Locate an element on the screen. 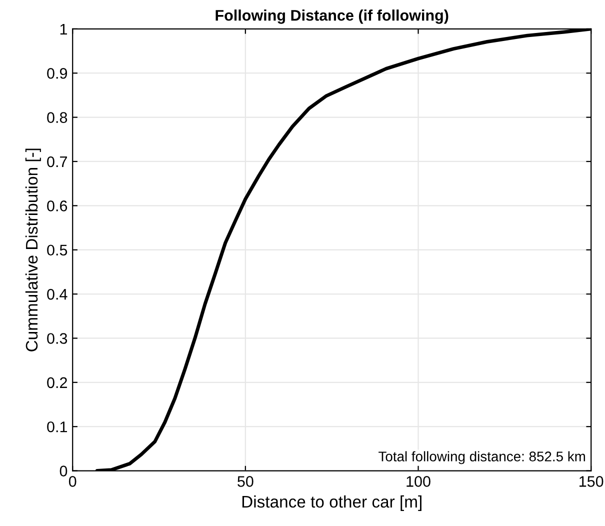 Image resolution: width=605 pixels, height=526 pixels. y-tick-label: 0.2 is located at coordinates (57, 382).